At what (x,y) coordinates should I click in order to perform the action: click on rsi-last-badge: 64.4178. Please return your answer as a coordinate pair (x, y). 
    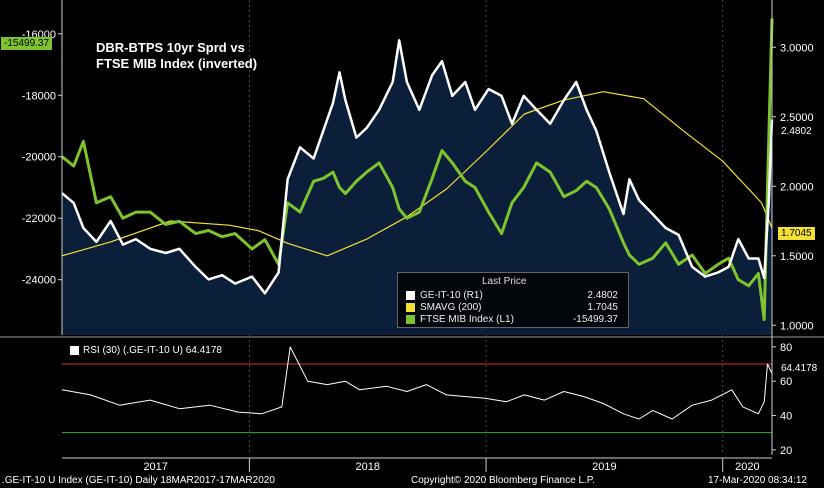
    Looking at the image, I should click on (799, 368).